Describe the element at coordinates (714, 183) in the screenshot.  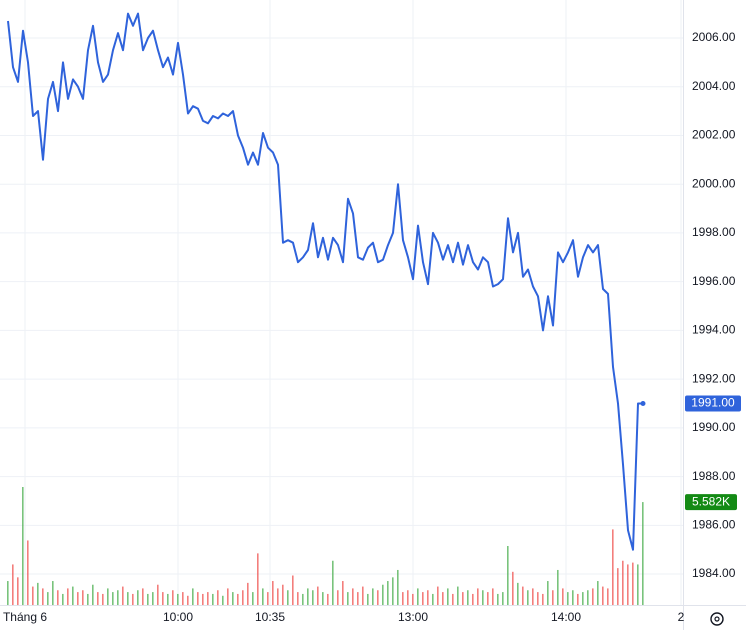
I see `y-tick-label: 2000.00` at that location.